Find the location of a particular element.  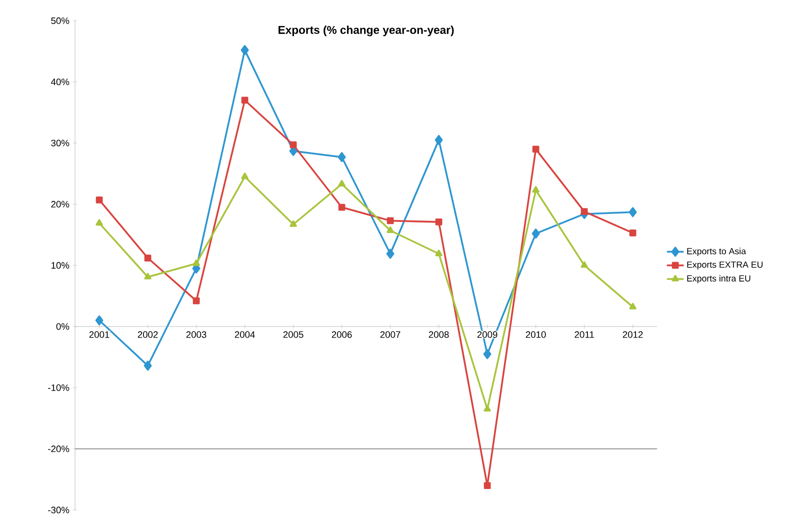

y-tick-label: 30% is located at coordinates (60, 143).